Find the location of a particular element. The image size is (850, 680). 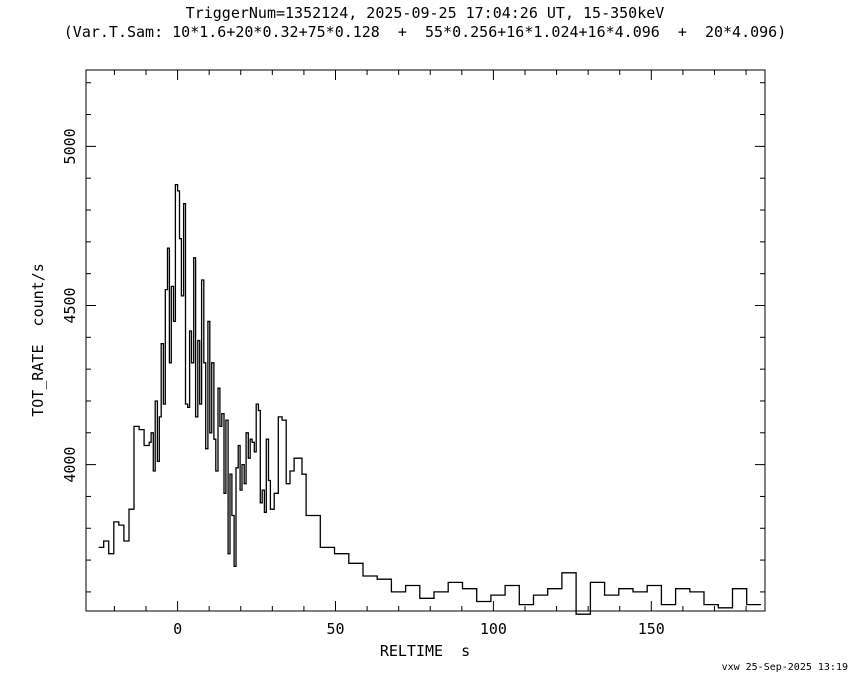

x-tick-label: 0 is located at coordinates (177, 629).